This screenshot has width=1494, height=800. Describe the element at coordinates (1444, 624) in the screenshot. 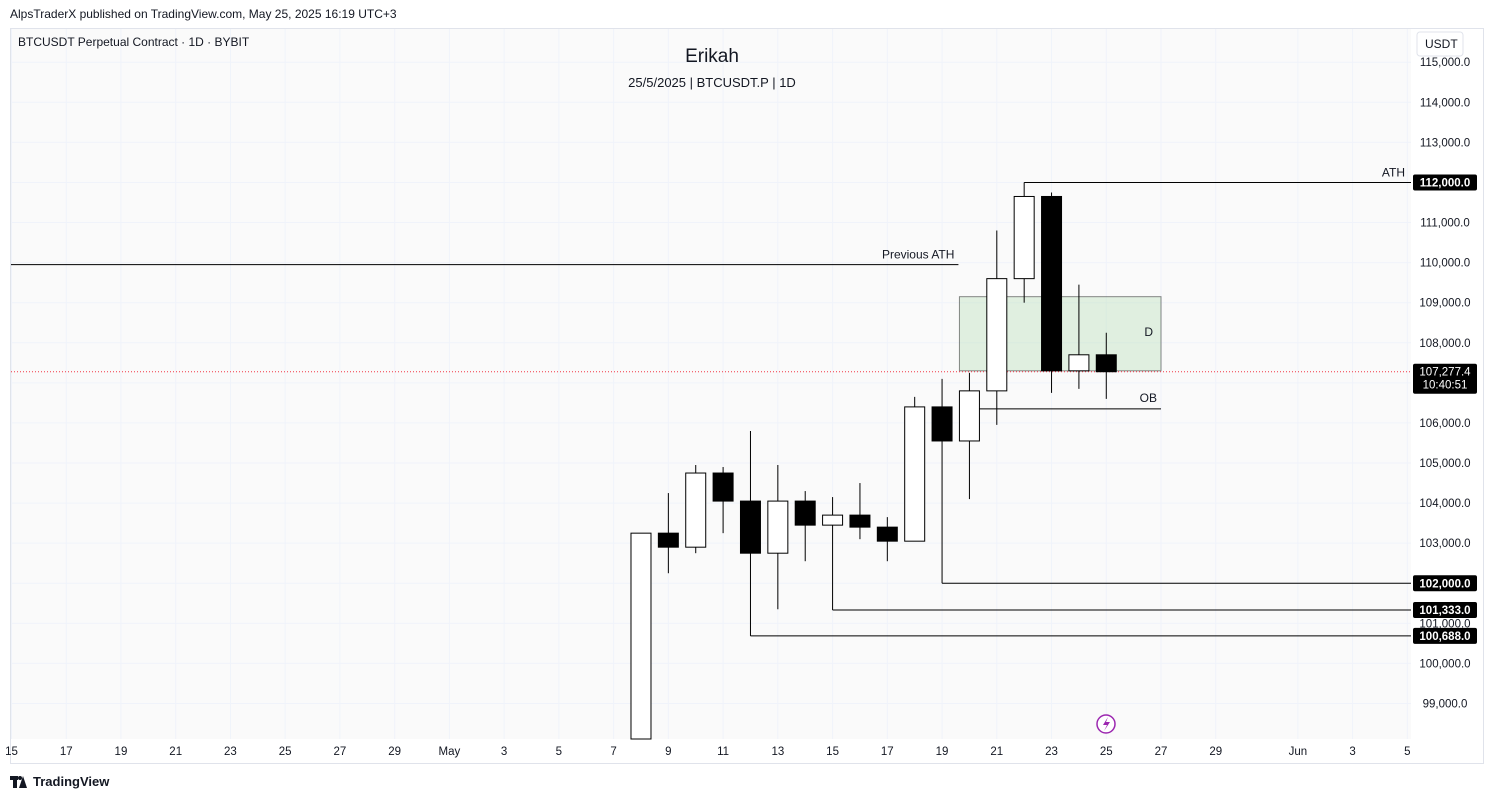

I see `y-tick-label: 101,000.0` at that location.